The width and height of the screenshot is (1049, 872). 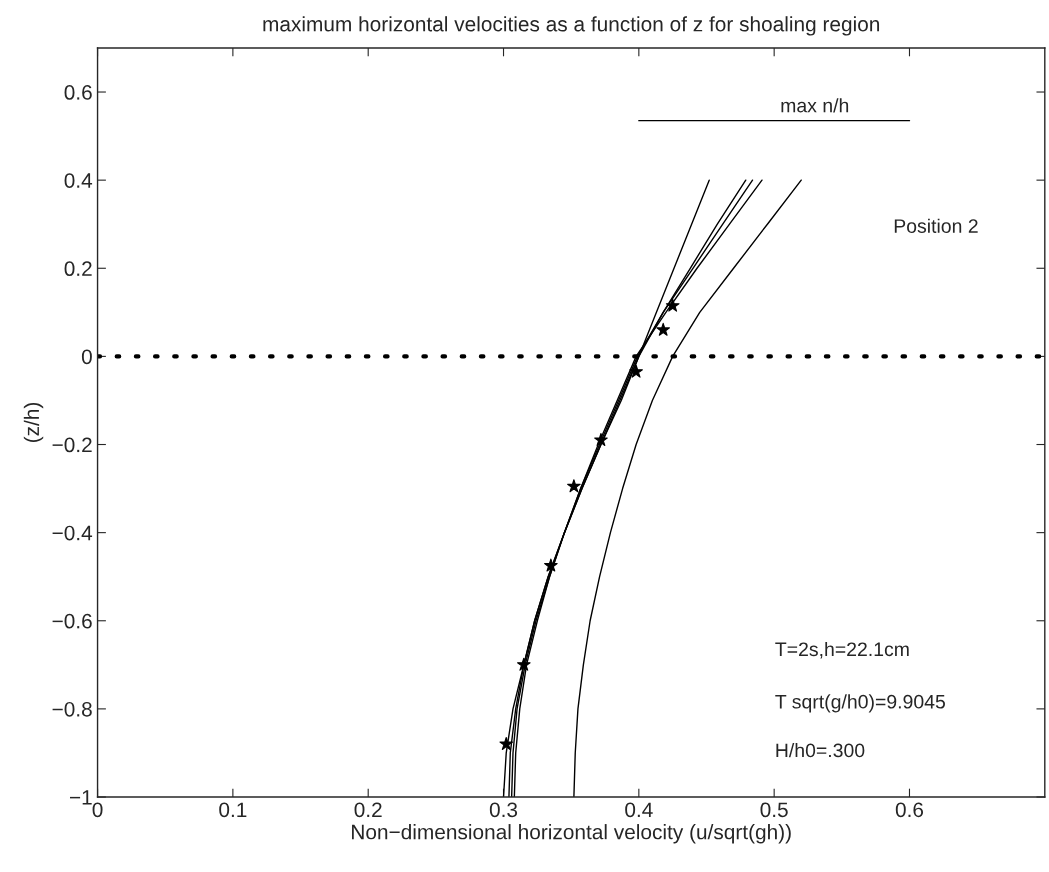 I want to click on chart-title: maximum horizontal velocities as a function of z for shoaling region, so click(x=571, y=26).